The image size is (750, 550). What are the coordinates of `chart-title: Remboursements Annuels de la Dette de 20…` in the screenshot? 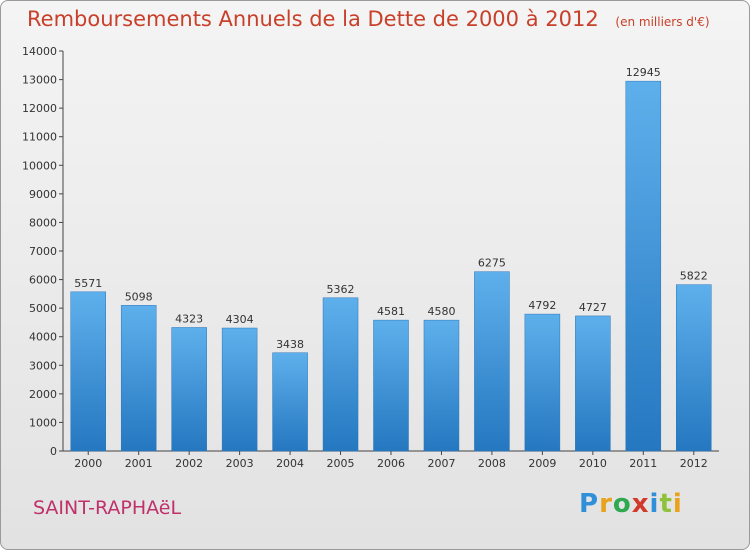 It's located at (368, 19).